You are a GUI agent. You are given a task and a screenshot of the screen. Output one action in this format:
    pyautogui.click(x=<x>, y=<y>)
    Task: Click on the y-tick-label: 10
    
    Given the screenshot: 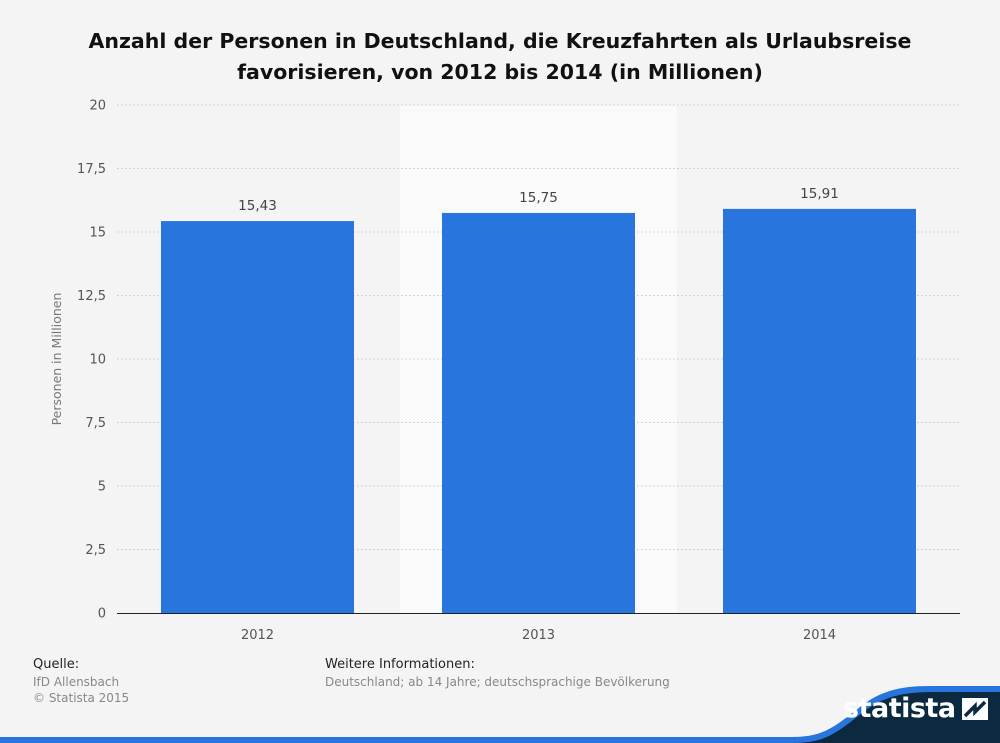 What is the action you would take?
    pyautogui.click(x=97, y=360)
    